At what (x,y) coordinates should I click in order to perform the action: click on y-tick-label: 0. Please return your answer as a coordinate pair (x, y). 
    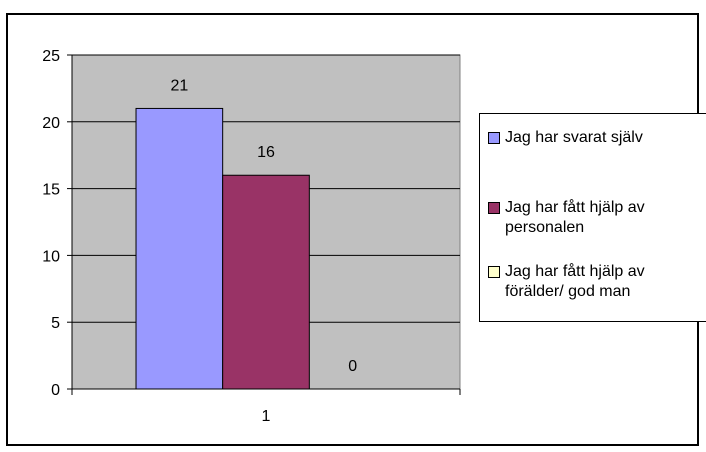
    Looking at the image, I should click on (55, 390).